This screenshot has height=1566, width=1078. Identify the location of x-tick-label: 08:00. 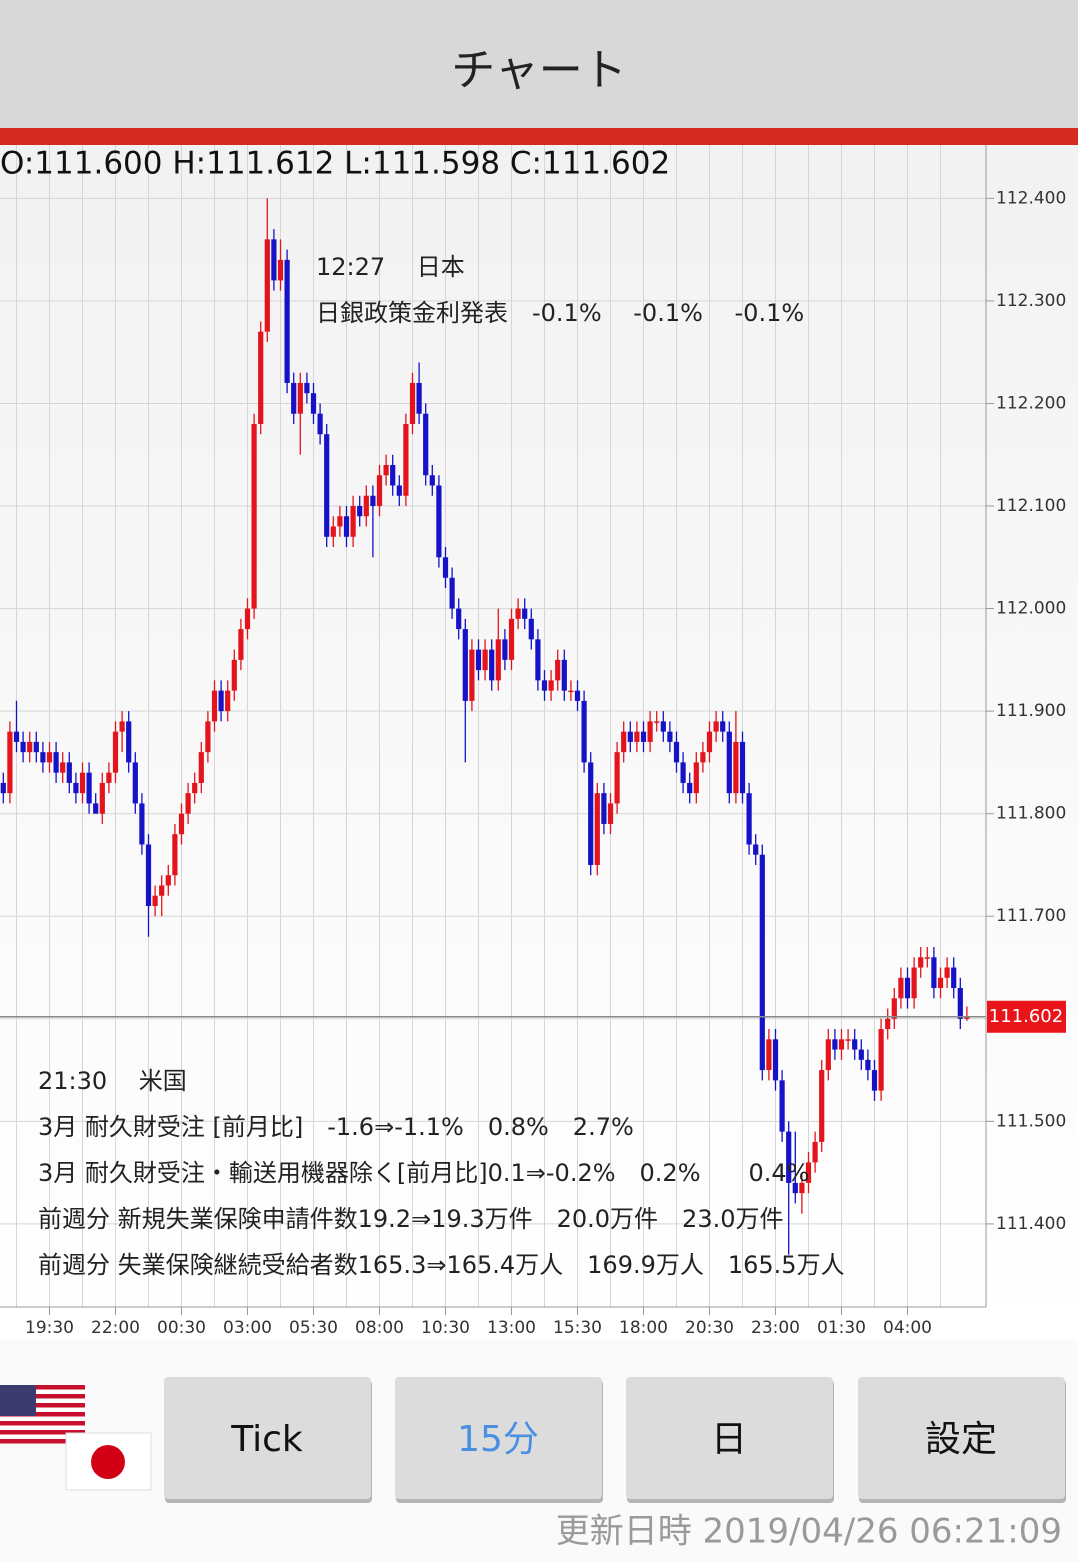
(379, 1328).